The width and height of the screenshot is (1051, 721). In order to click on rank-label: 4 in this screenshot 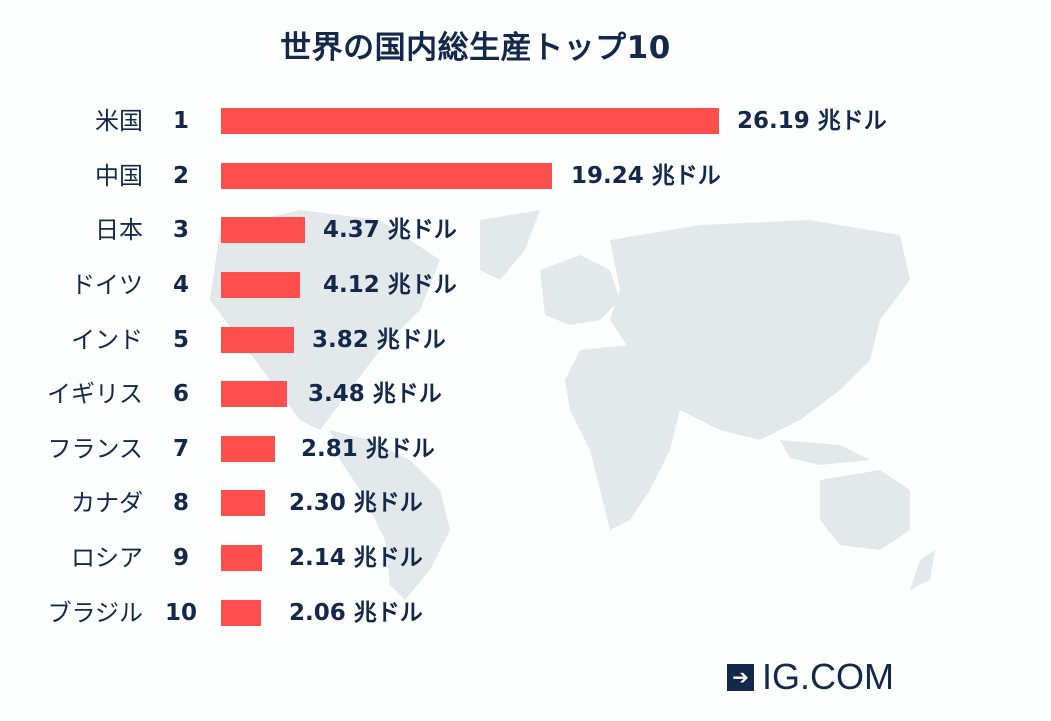, I will do `click(180, 285)`.